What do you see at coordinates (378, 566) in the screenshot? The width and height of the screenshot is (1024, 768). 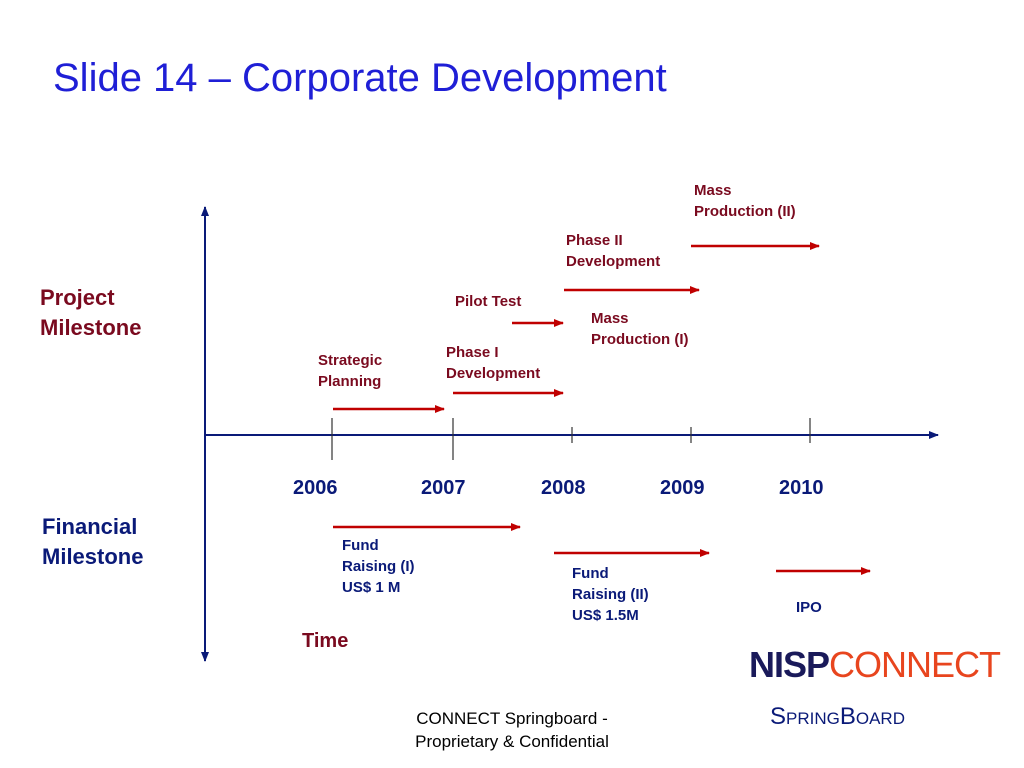 I see `financial-fund-raising-i: Fund Raising (I) US$ 1 M` at bounding box center [378, 566].